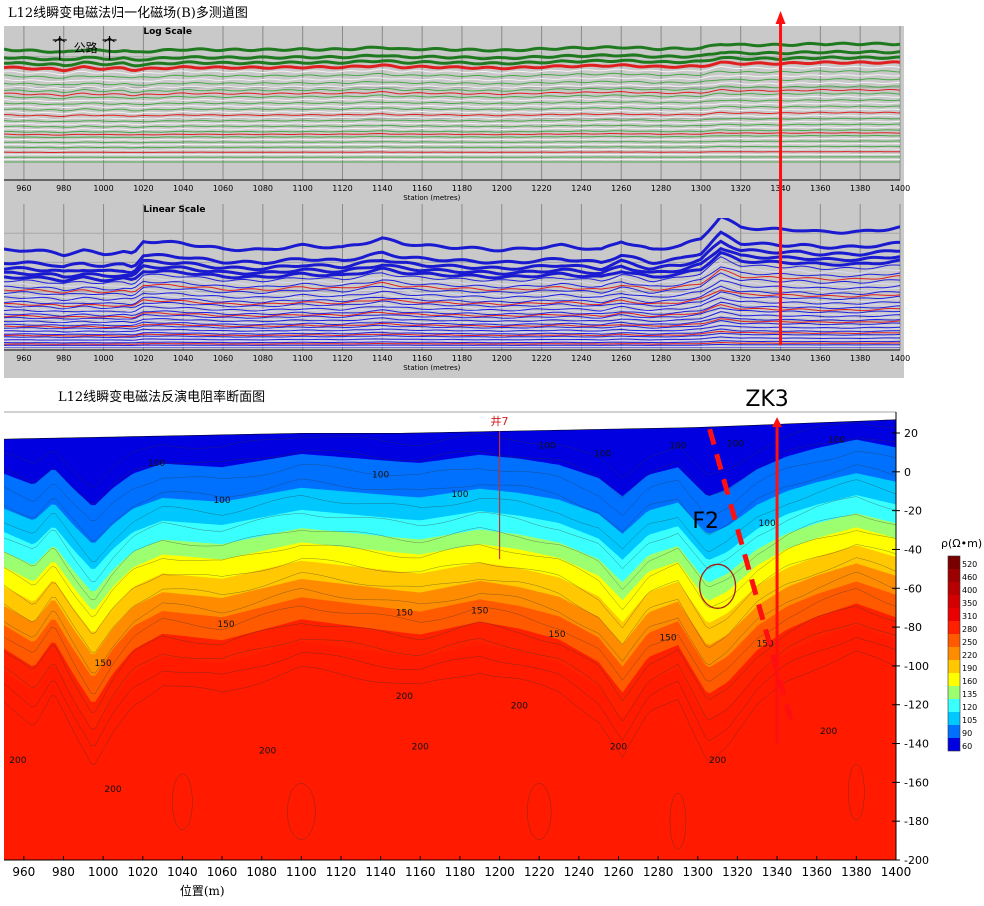 Image resolution: width=984 pixels, height=906 pixels. Describe the element at coordinates (63, 872) in the screenshot. I see `x-tick-label: 980` at that location.